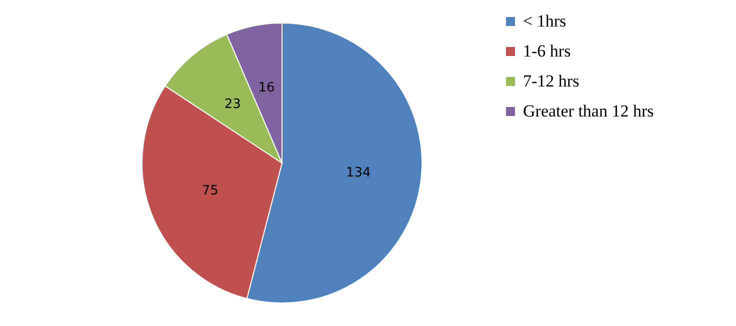  I want to click on legend-label: < 1hrs, so click(544, 21).